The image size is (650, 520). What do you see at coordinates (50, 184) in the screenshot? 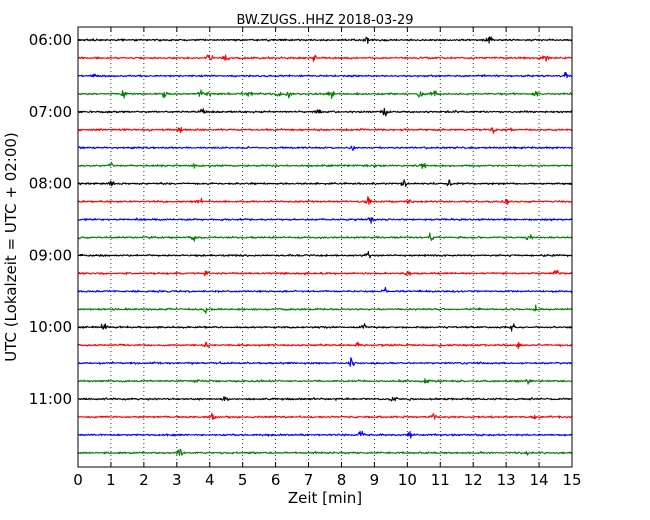
I see `y-tick-label: 08:00` at bounding box center [50, 184].